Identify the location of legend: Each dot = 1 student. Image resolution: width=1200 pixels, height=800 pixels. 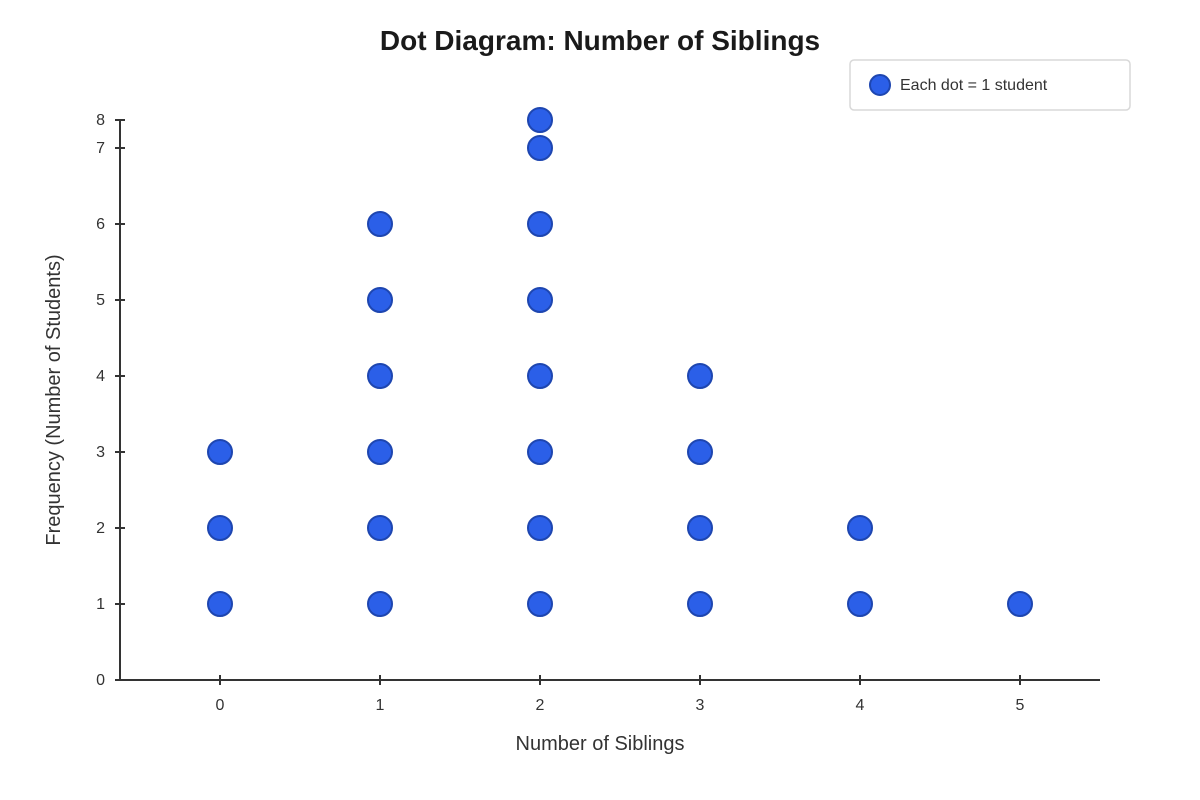
(990, 85).